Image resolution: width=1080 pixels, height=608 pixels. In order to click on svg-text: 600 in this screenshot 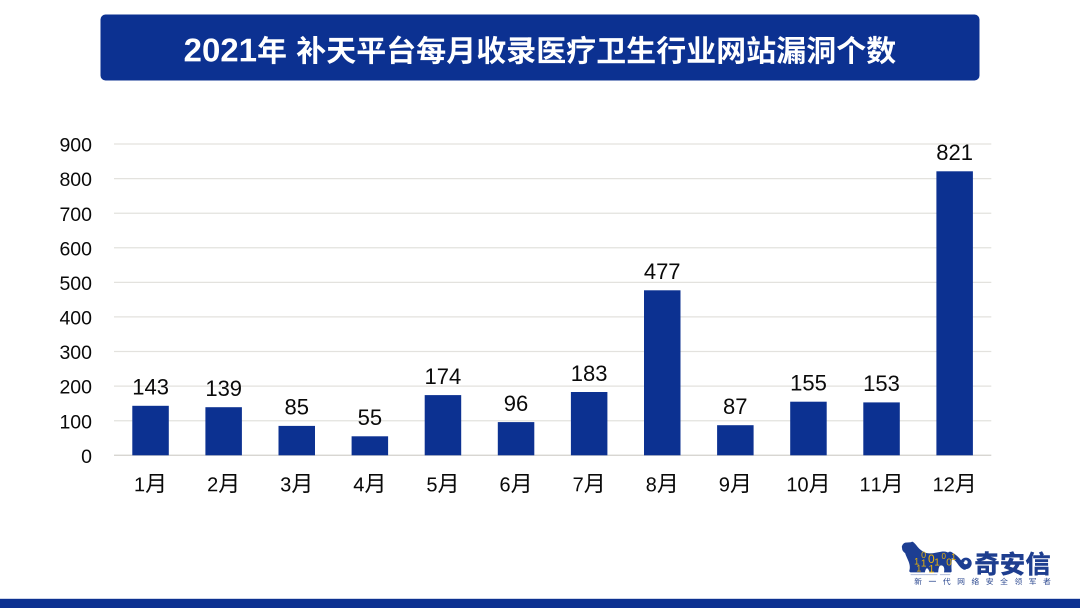, I will do `click(75, 249)`.